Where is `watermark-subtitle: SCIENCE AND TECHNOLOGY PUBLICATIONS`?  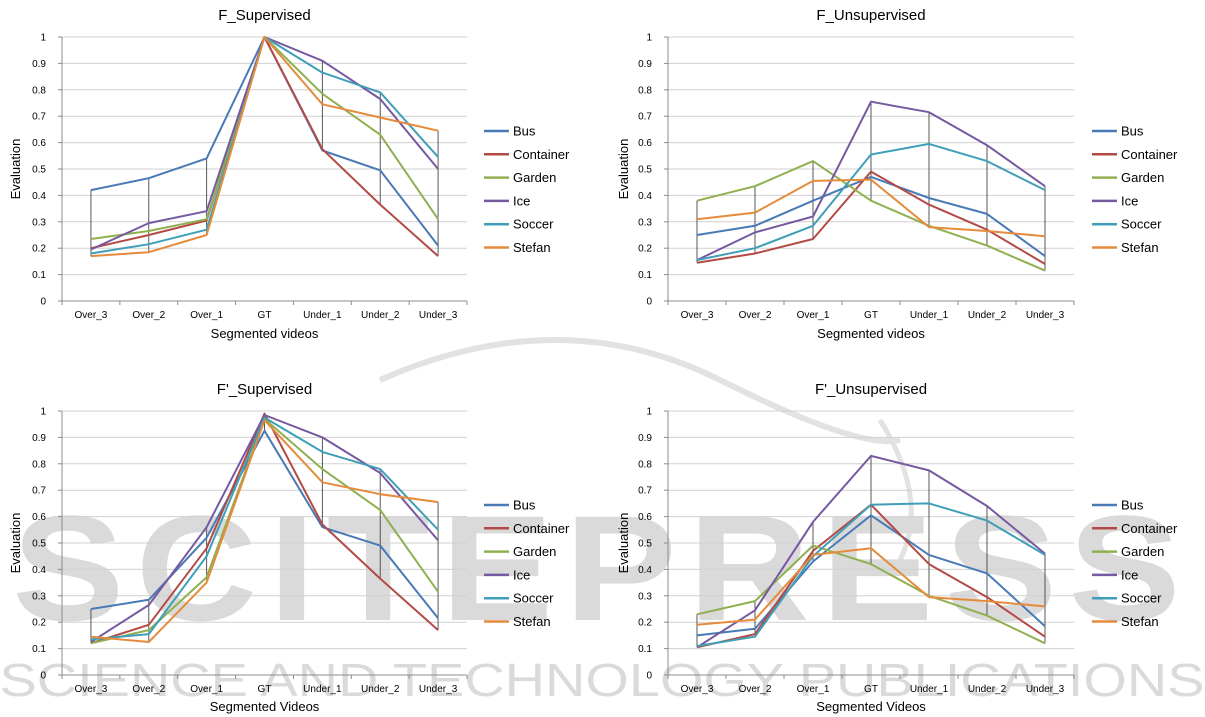
watermark-subtitle: SCIENCE AND TECHNOLOGY PUBLICATIONS is located at coordinates (602, 680).